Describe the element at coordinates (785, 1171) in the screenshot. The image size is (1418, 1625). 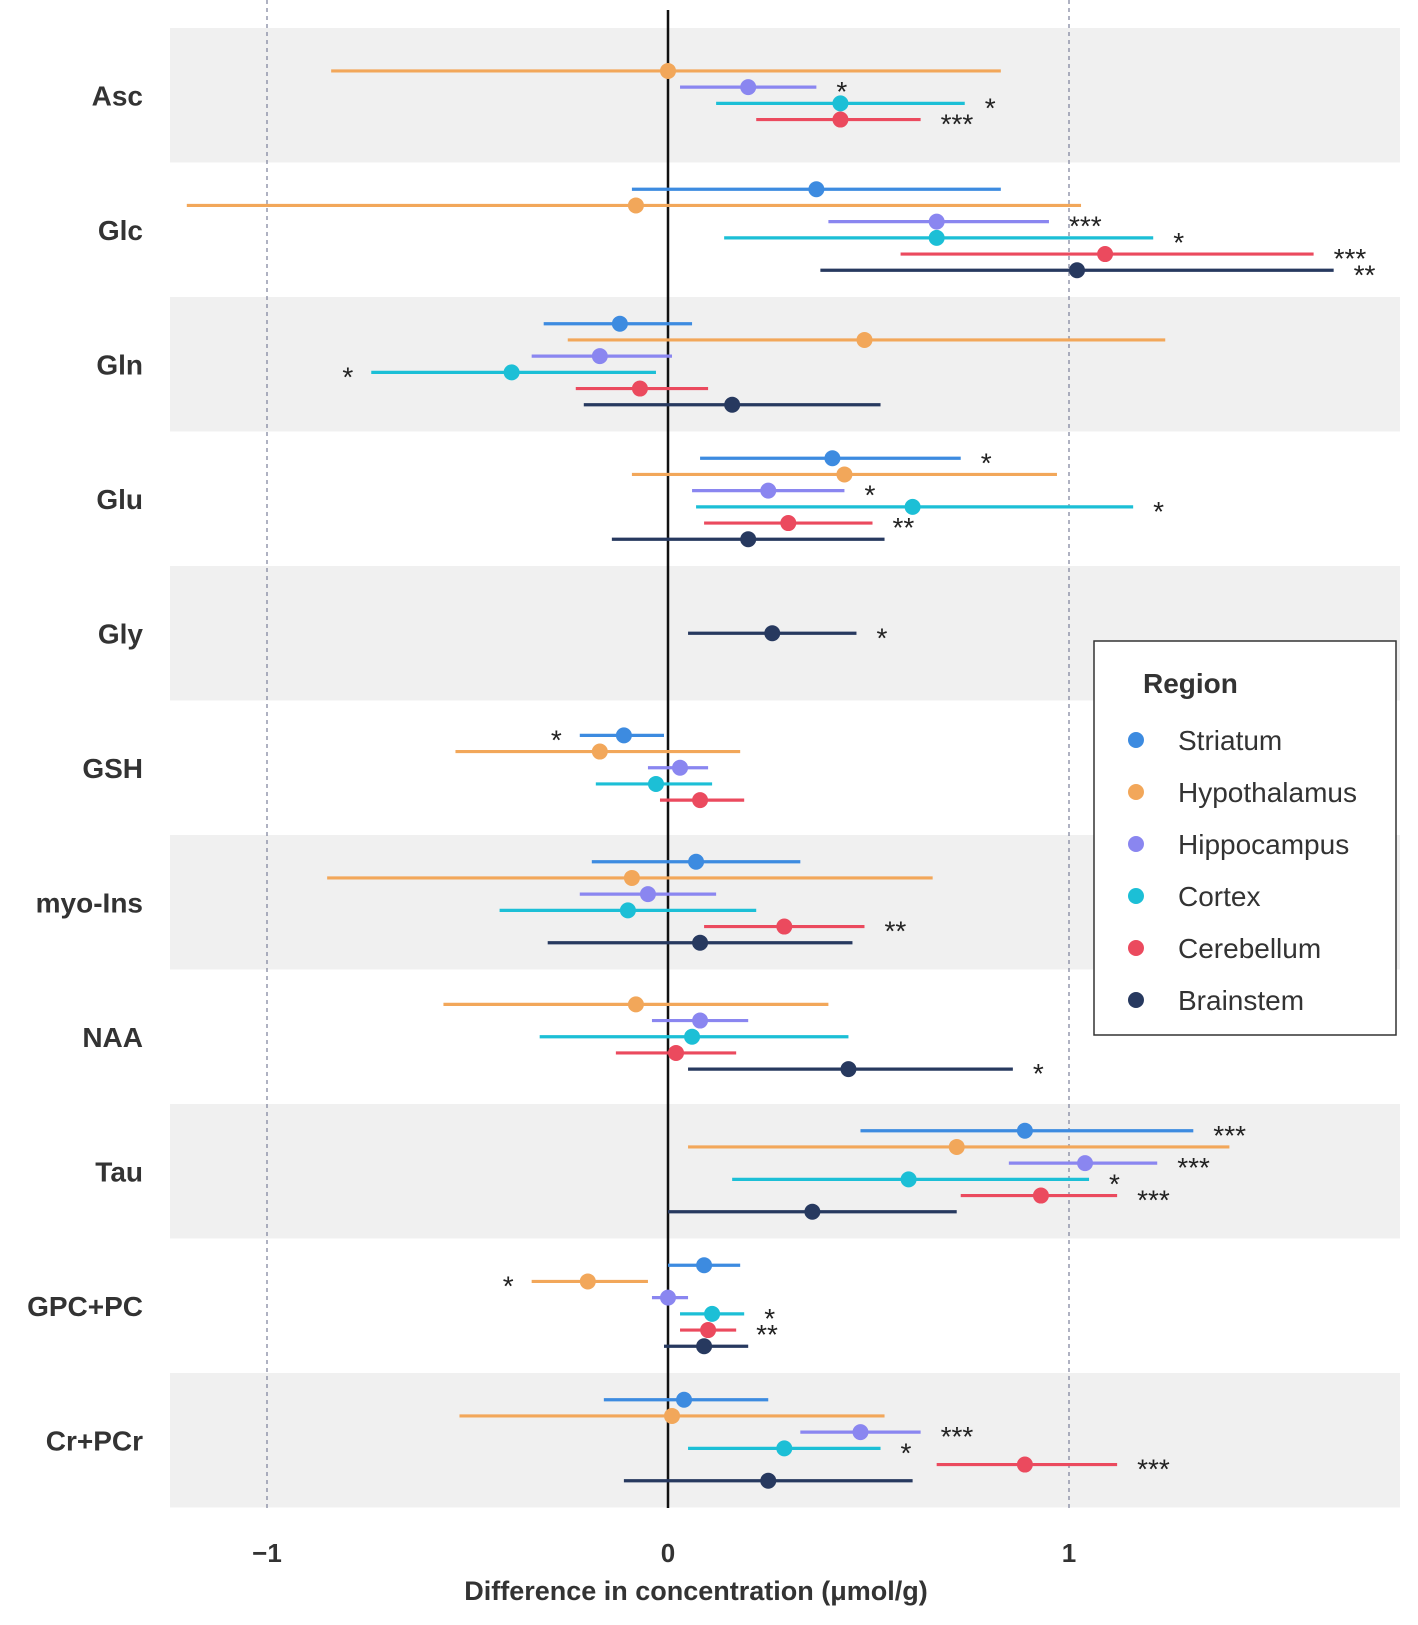
I see `band-tau` at that location.